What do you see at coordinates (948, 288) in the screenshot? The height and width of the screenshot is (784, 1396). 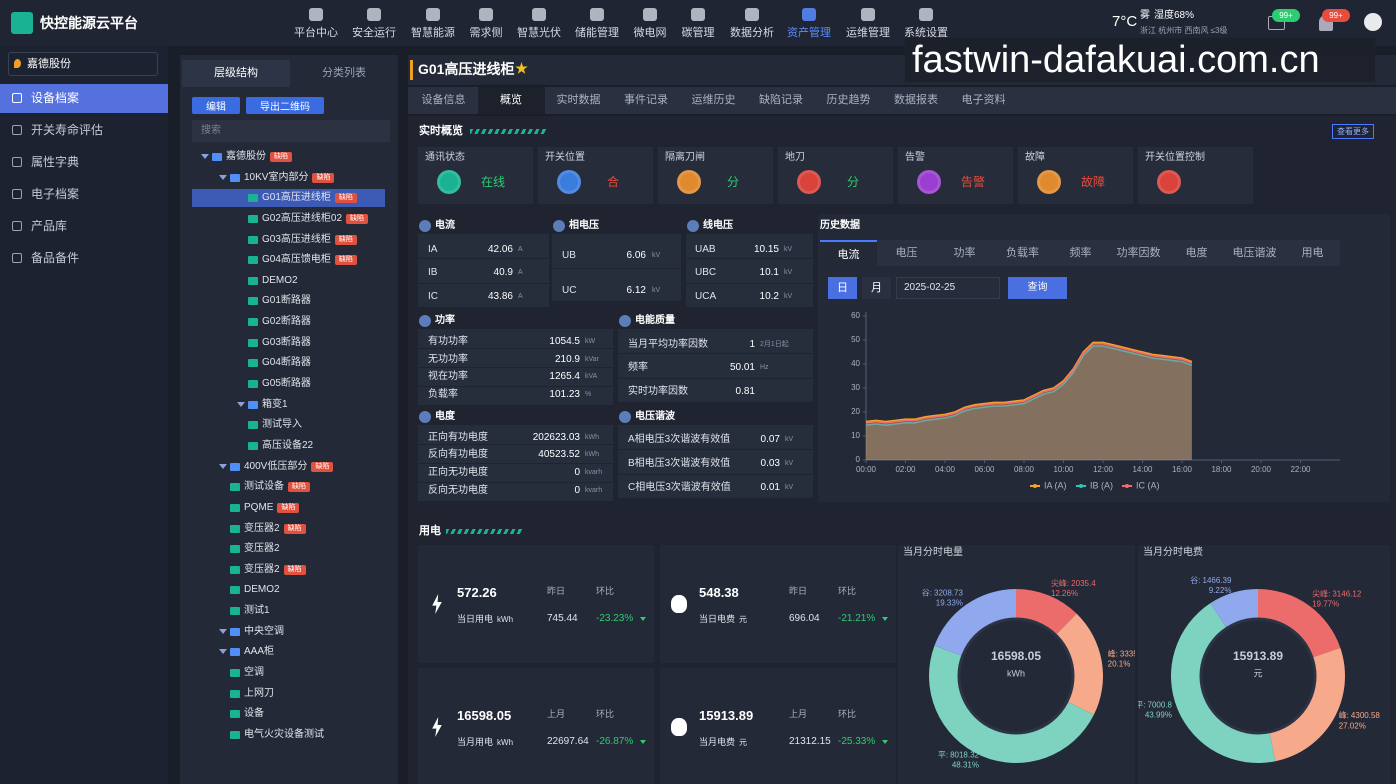 I see `date-picker: 2025-02-25` at bounding box center [948, 288].